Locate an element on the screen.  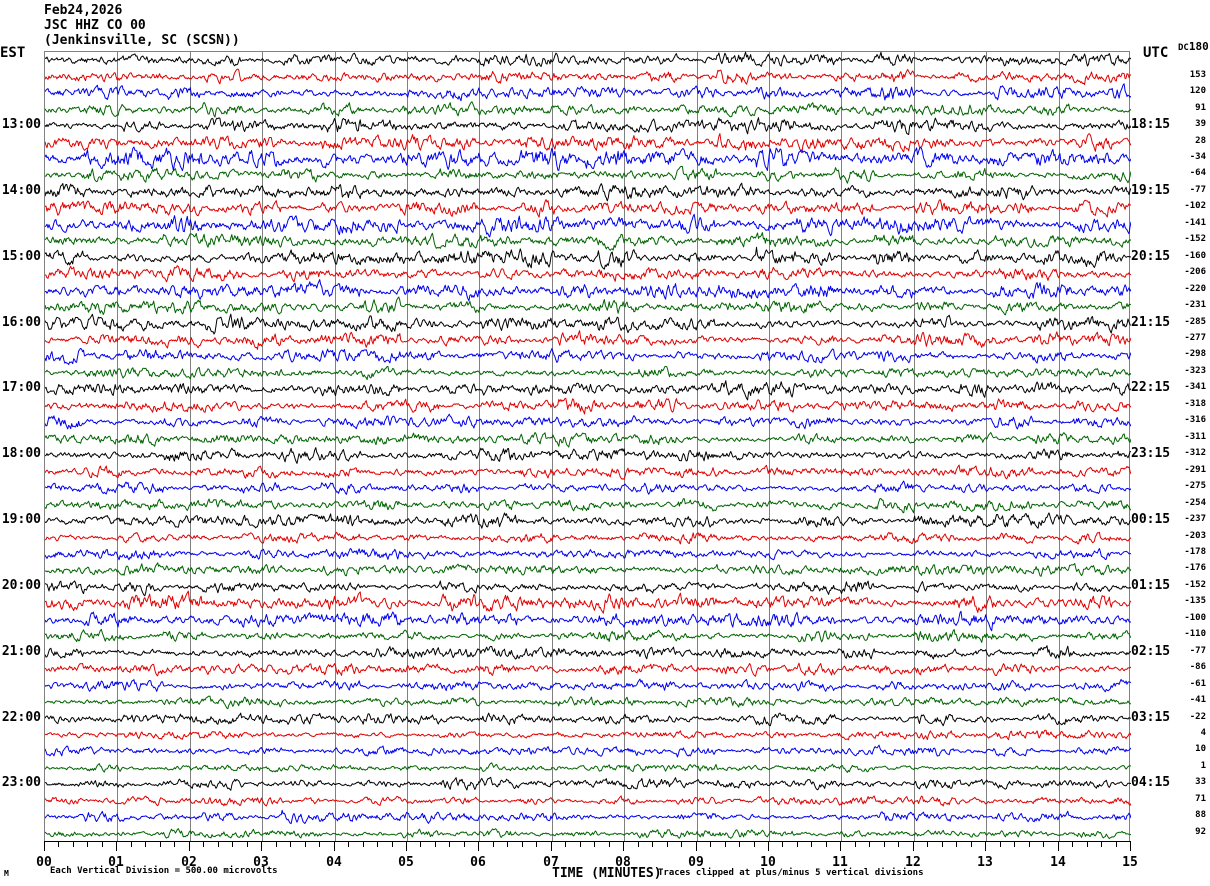
dc-value: -41 is located at coordinates (1197, 700).